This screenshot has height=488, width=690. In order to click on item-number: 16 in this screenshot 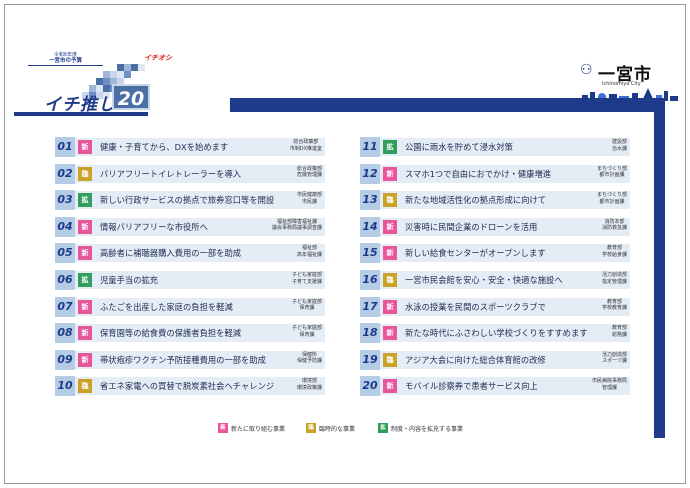, I will do `click(370, 280)`.